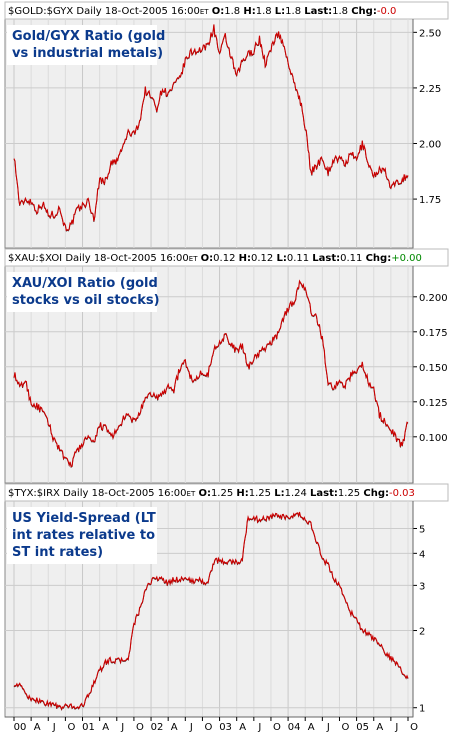 The image size is (450, 733). I want to click on y-tick-label: 0.175, so click(433, 333).